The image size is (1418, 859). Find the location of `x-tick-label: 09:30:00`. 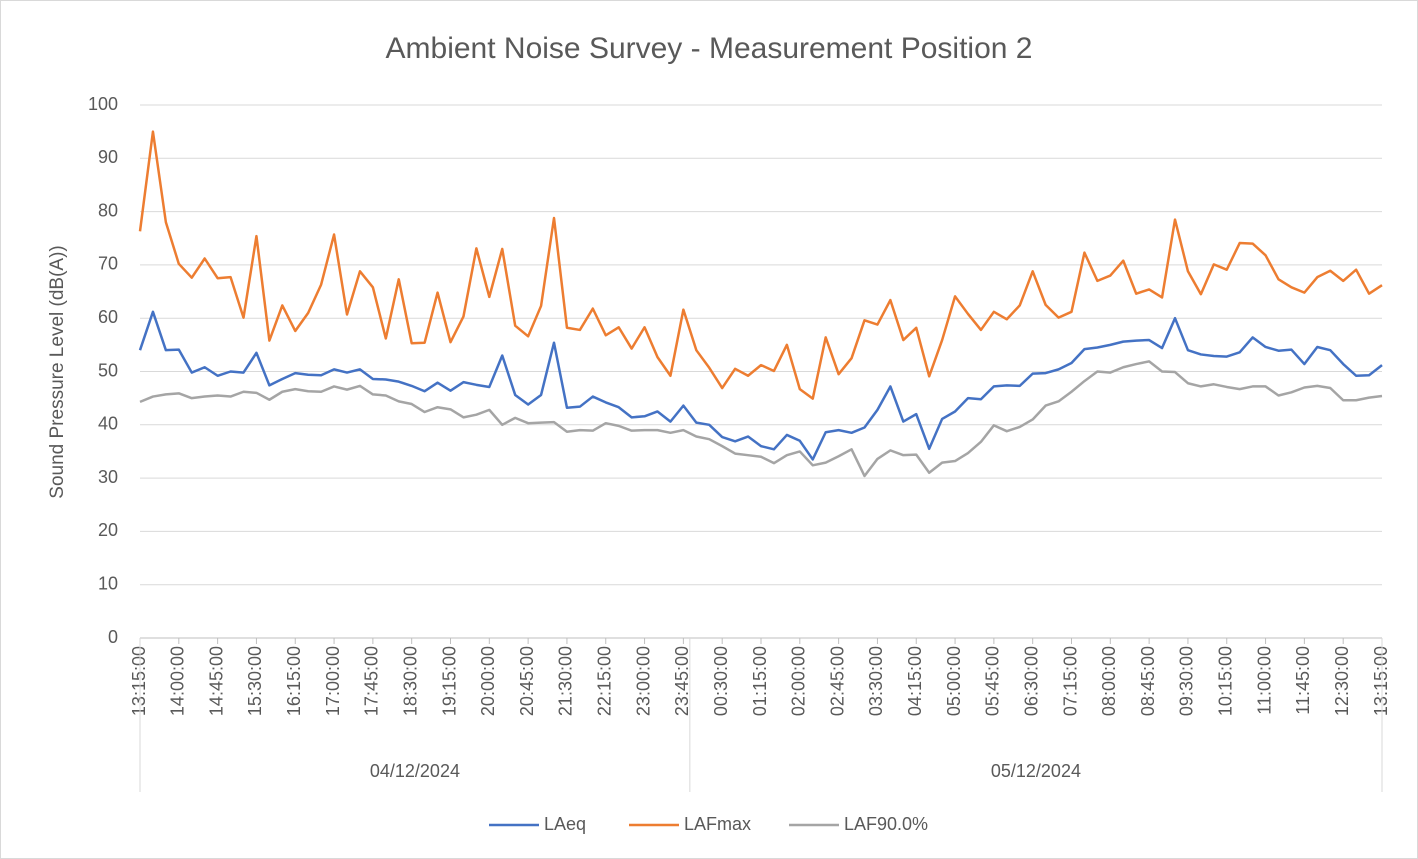

x-tick-label: 09:30:00 is located at coordinates (1187, 681).